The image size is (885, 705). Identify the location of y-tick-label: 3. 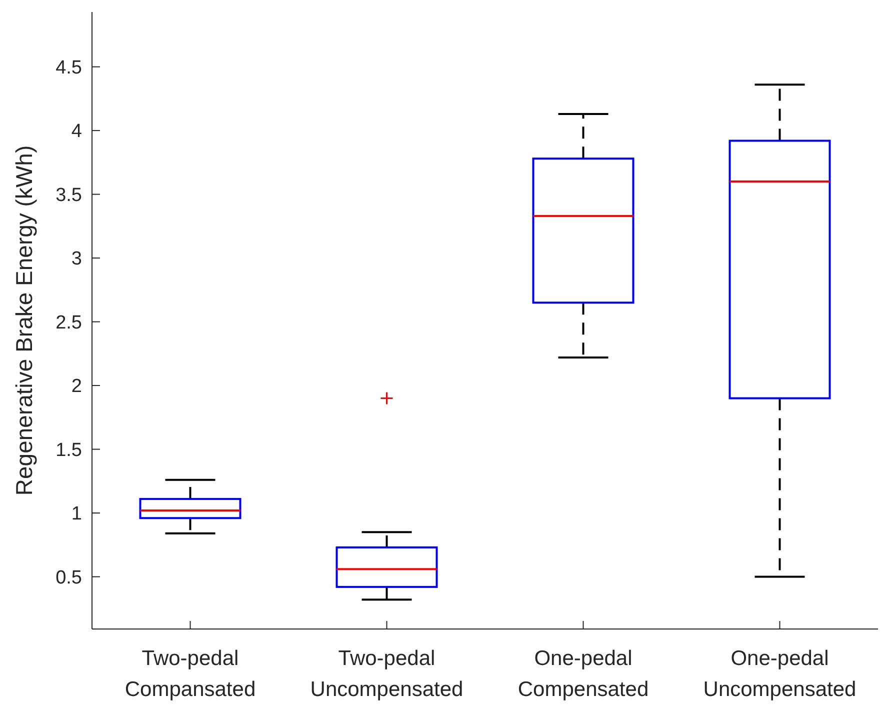
(76, 259).